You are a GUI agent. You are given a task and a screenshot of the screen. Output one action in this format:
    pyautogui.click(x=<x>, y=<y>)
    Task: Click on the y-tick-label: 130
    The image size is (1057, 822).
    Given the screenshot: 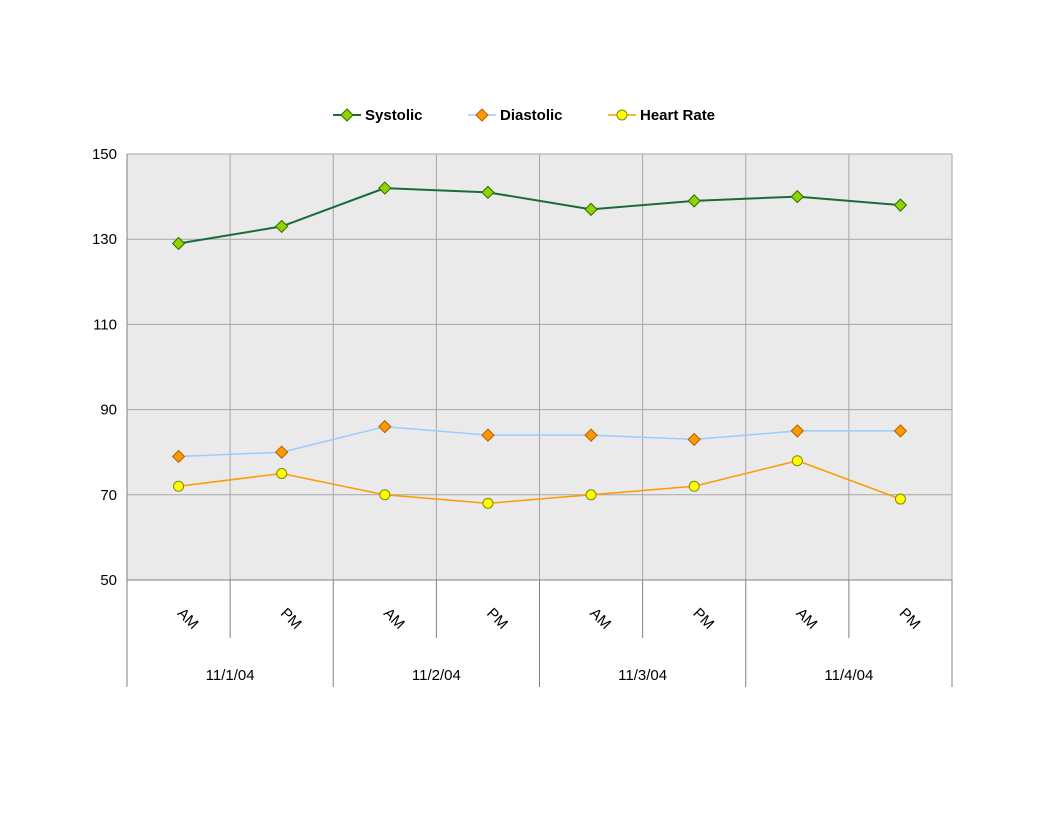 What is the action you would take?
    pyautogui.click(x=104, y=239)
    